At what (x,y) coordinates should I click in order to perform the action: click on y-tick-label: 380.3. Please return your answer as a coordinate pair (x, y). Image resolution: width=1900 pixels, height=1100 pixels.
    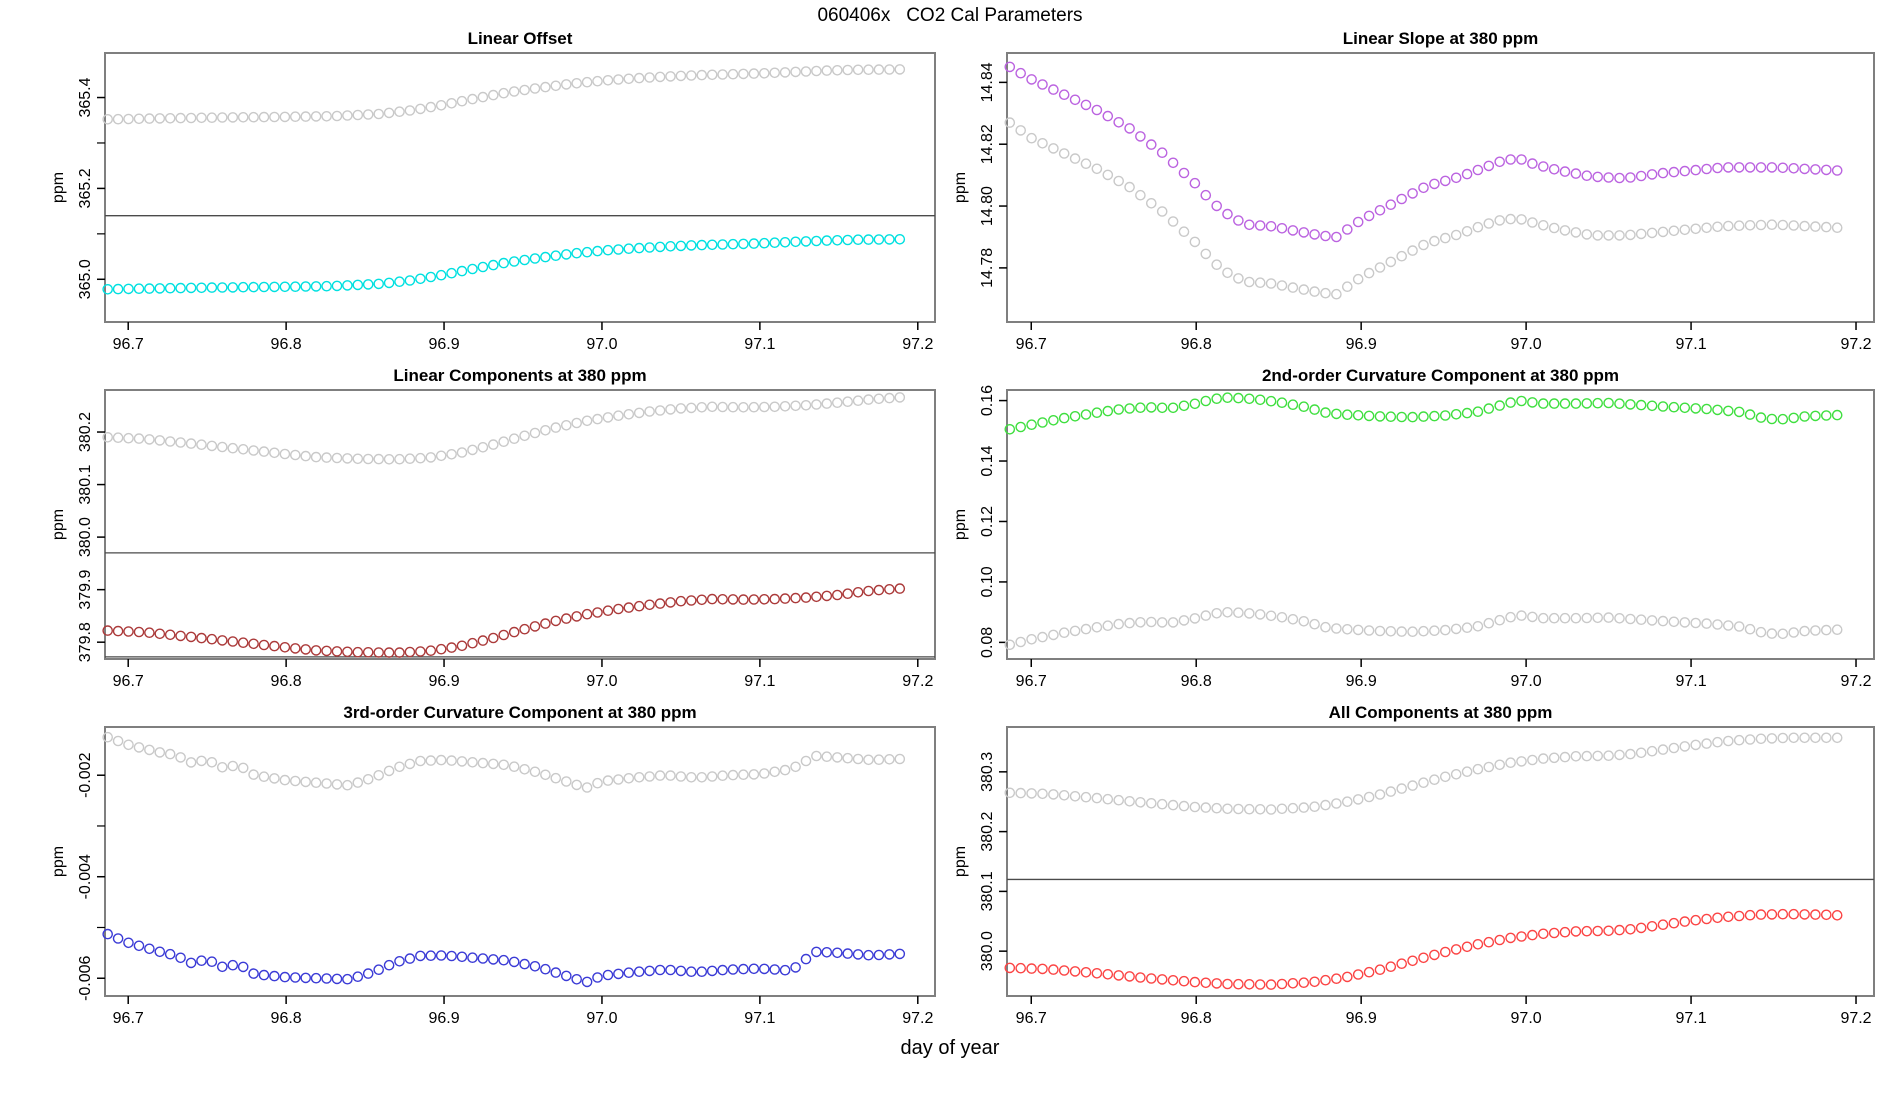
    Looking at the image, I should click on (987, 772).